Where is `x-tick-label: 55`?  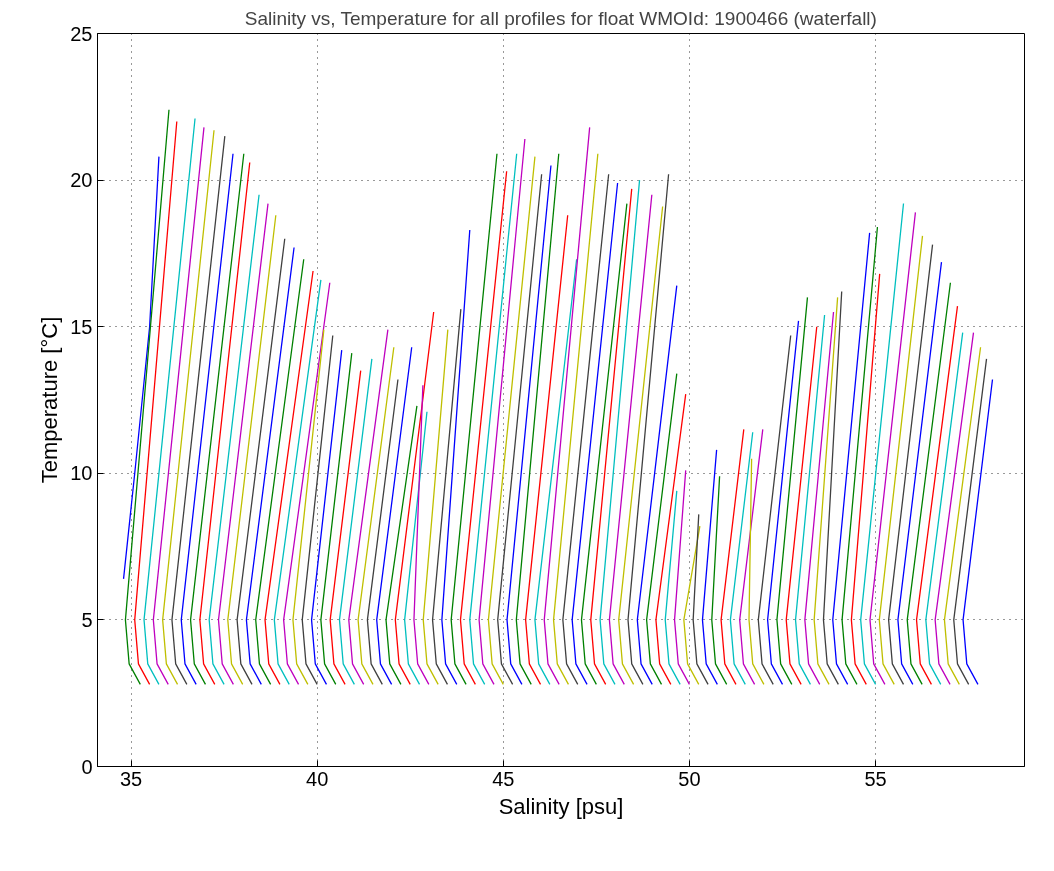
x-tick-label: 55 is located at coordinates (875, 778).